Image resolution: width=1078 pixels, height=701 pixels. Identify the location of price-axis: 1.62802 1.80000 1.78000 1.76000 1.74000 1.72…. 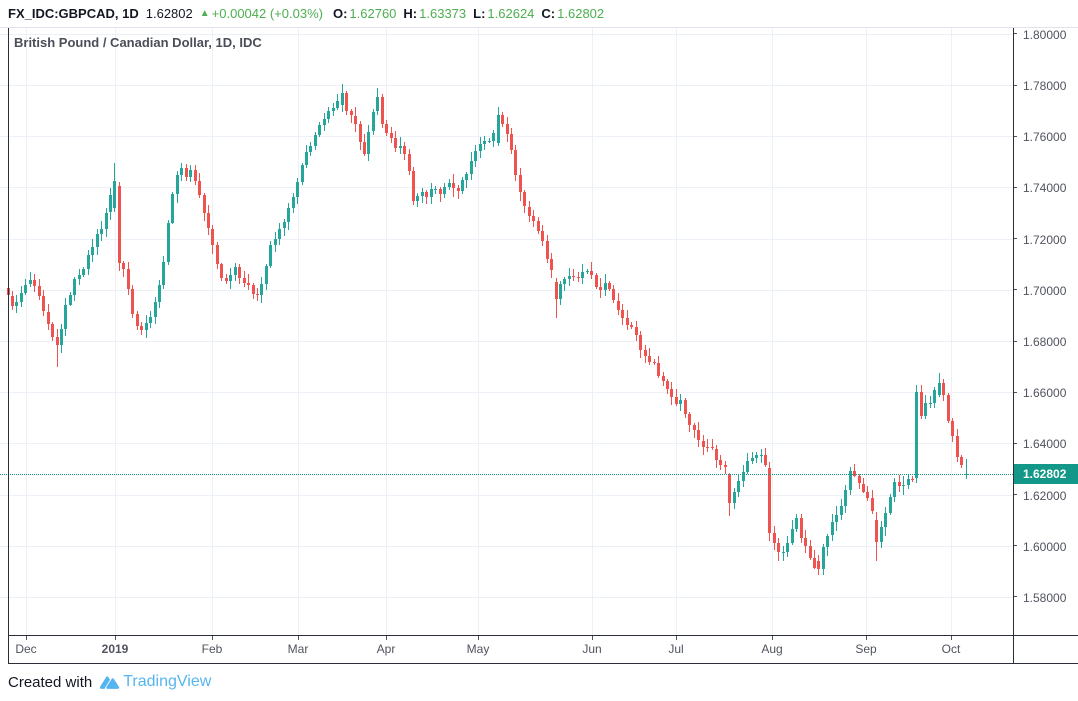
(1045, 331).